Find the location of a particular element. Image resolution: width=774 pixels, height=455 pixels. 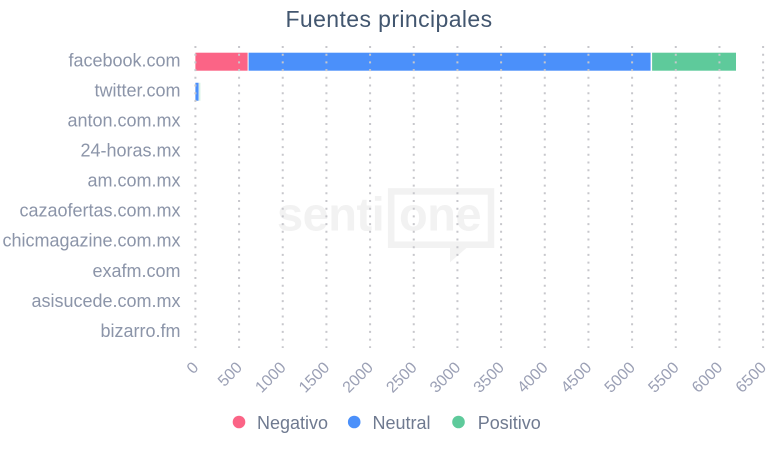

svg-text: facebook.com is located at coordinates (124, 60).